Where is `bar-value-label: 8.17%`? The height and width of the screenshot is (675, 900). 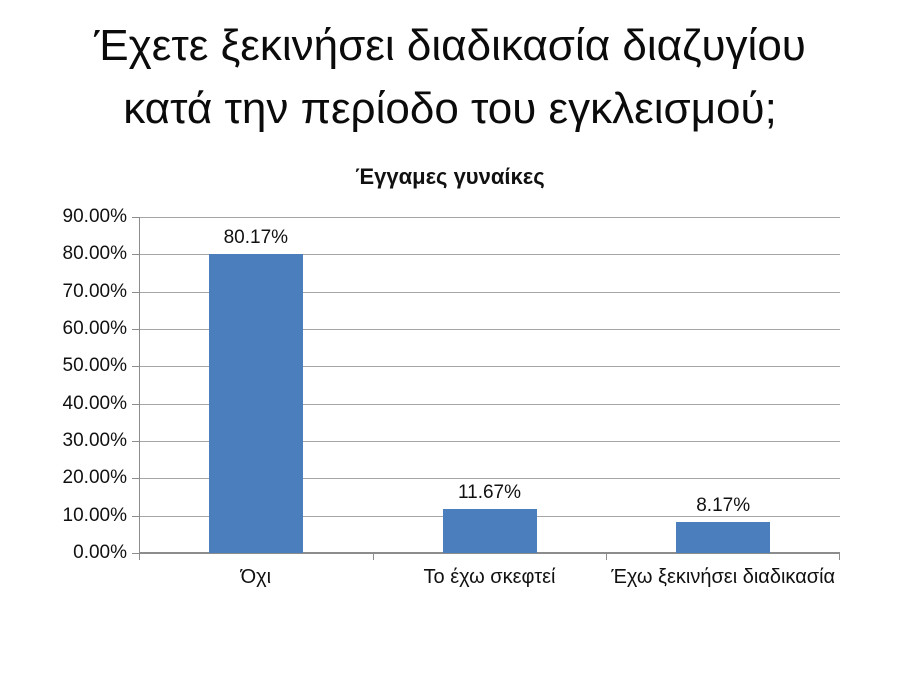
bar-value-label: 8.17% is located at coordinates (723, 506).